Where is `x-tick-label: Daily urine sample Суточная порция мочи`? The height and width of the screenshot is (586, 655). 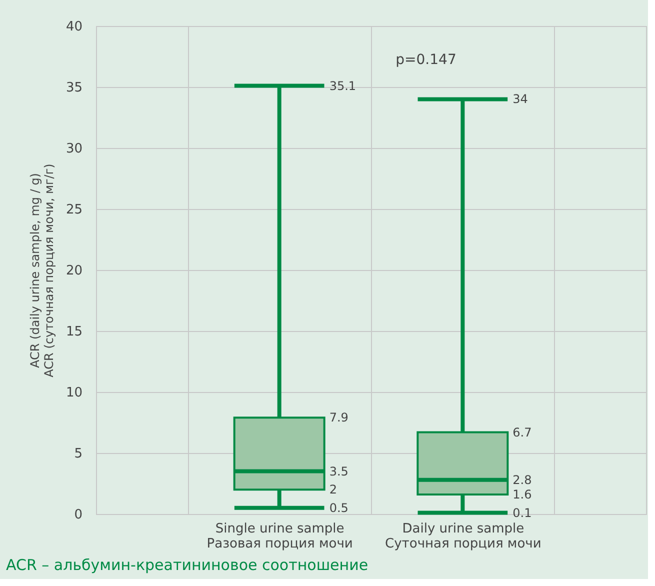 x-tick-label: Daily urine sample Суточная порция мочи is located at coordinates (463, 537).